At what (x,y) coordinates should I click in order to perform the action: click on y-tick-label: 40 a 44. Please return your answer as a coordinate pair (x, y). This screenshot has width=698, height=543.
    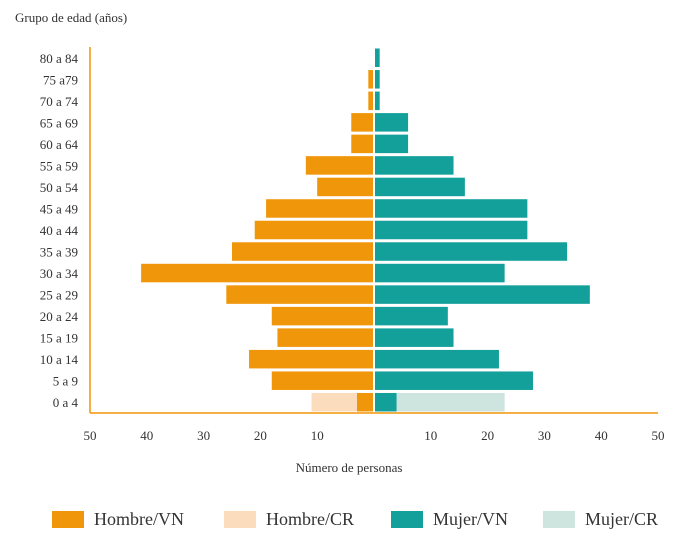
    Looking at the image, I should click on (59, 230).